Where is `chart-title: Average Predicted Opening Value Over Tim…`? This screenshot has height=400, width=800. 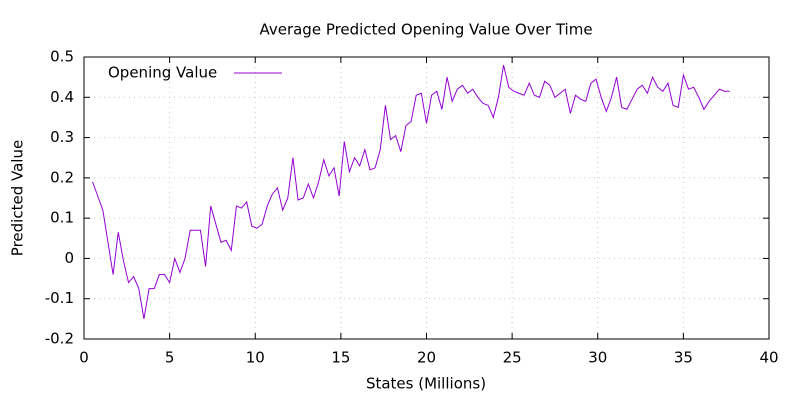
chart-title: Average Predicted Opening Value Over Tim… is located at coordinates (425, 30).